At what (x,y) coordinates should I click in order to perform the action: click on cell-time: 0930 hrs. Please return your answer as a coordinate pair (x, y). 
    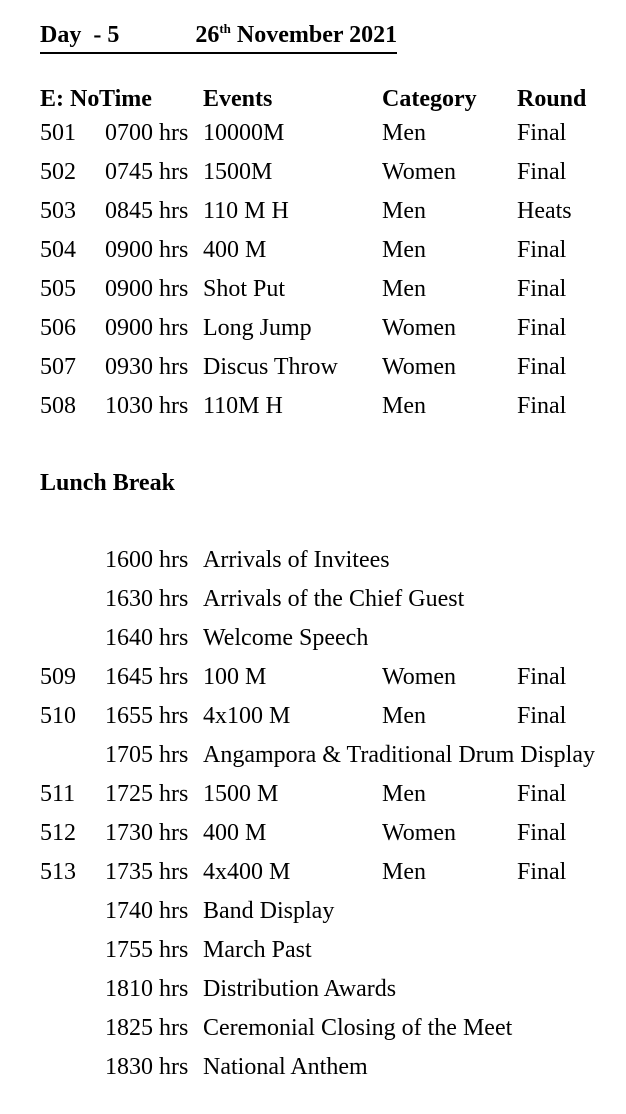
    Looking at the image, I should click on (147, 367).